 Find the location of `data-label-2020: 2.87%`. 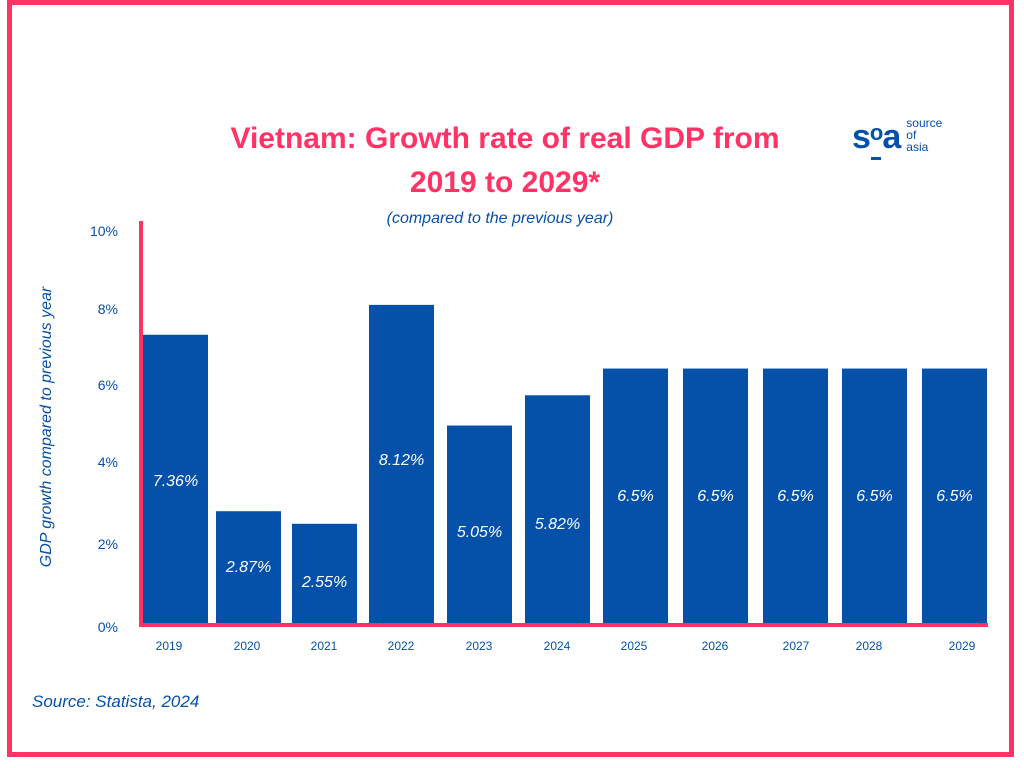

data-label-2020: 2.87% is located at coordinates (248, 567).